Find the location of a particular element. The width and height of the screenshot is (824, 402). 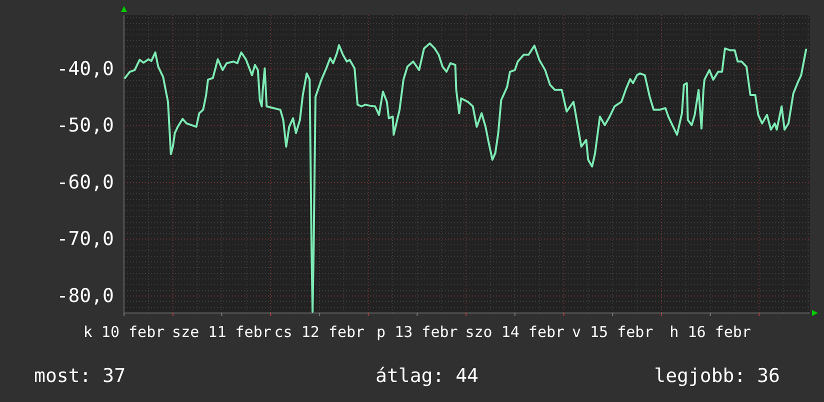

y-tick-label: -70,0 is located at coordinates (85, 239).